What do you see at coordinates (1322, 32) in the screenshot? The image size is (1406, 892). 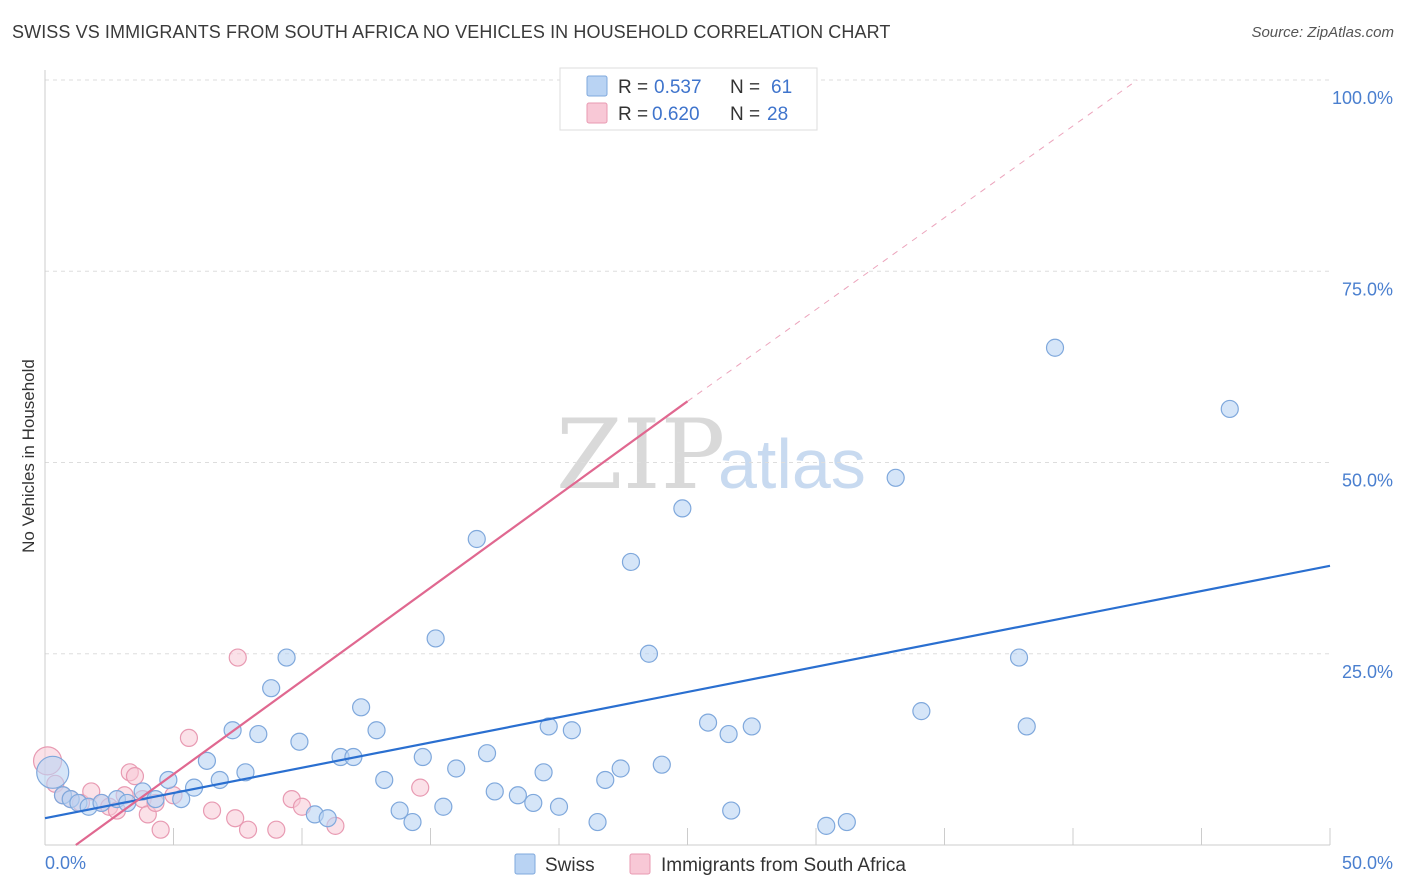 I see `source-label: Source: ZipAtlas.com` at bounding box center [1322, 32].